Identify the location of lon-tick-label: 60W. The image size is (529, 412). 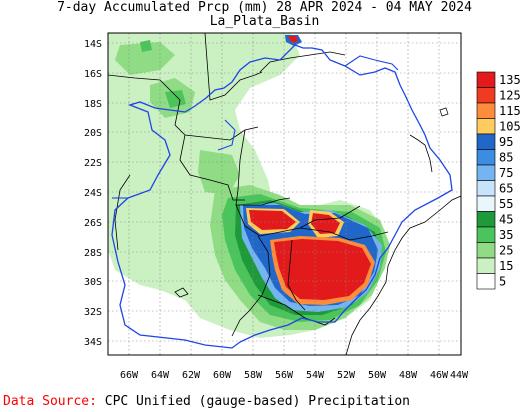
(222, 375).